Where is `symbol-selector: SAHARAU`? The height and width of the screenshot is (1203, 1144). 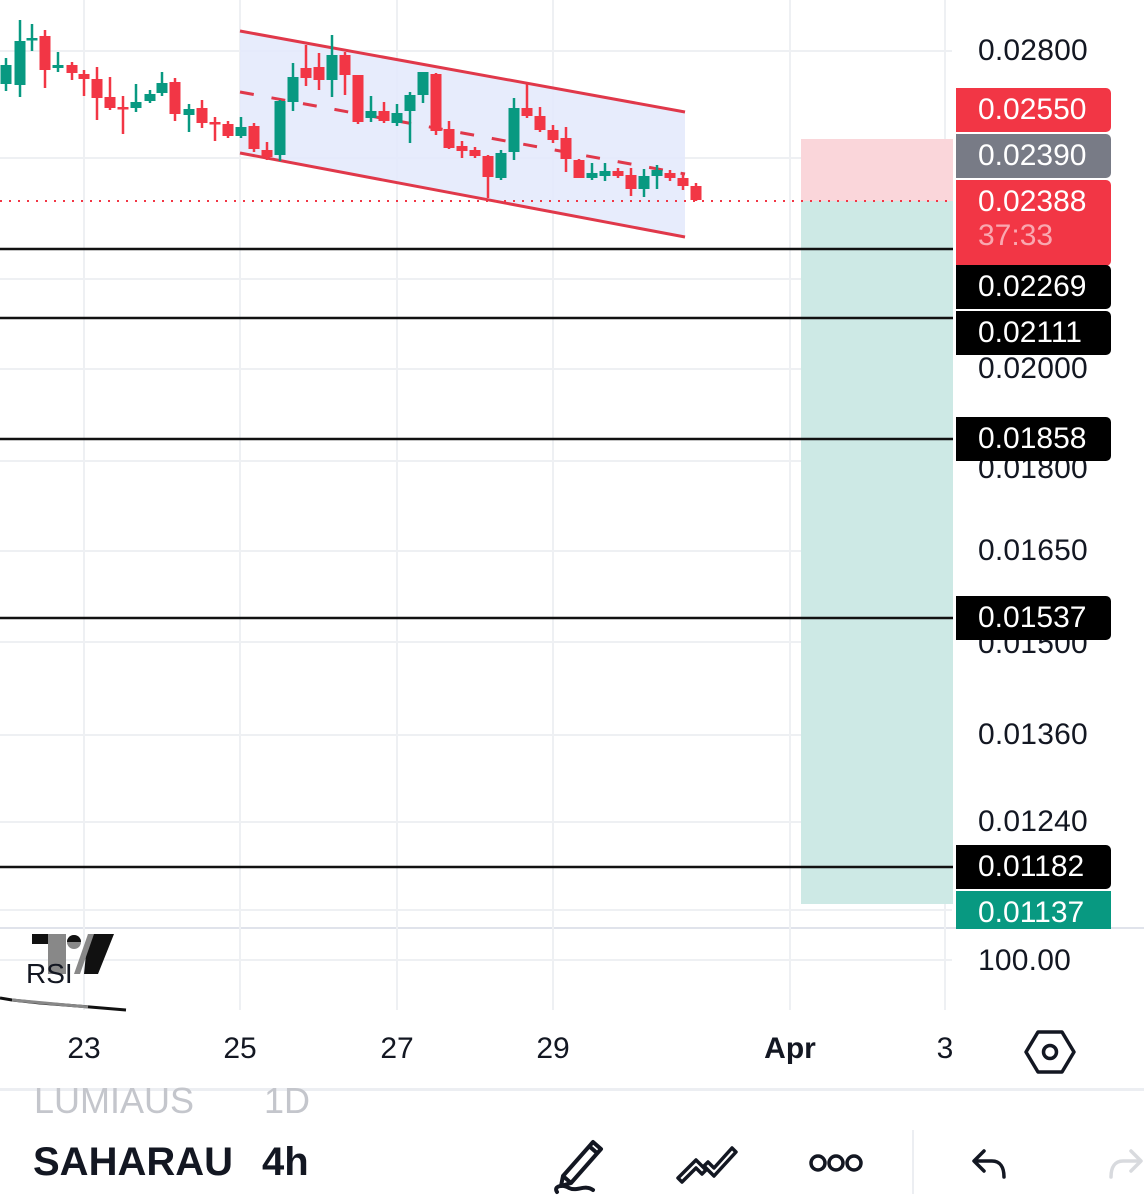 symbol-selector: SAHARAU is located at coordinates (133, 1162).